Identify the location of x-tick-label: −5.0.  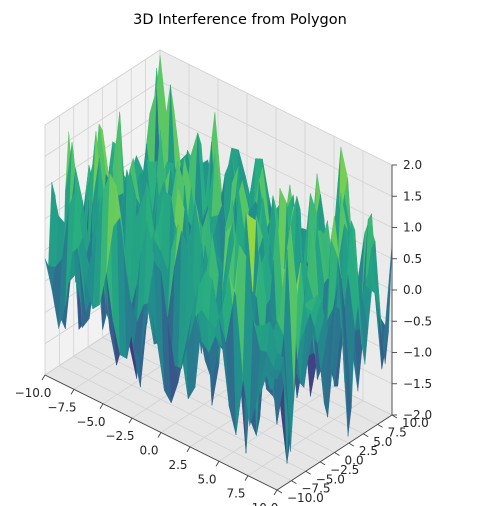
(90, 422).